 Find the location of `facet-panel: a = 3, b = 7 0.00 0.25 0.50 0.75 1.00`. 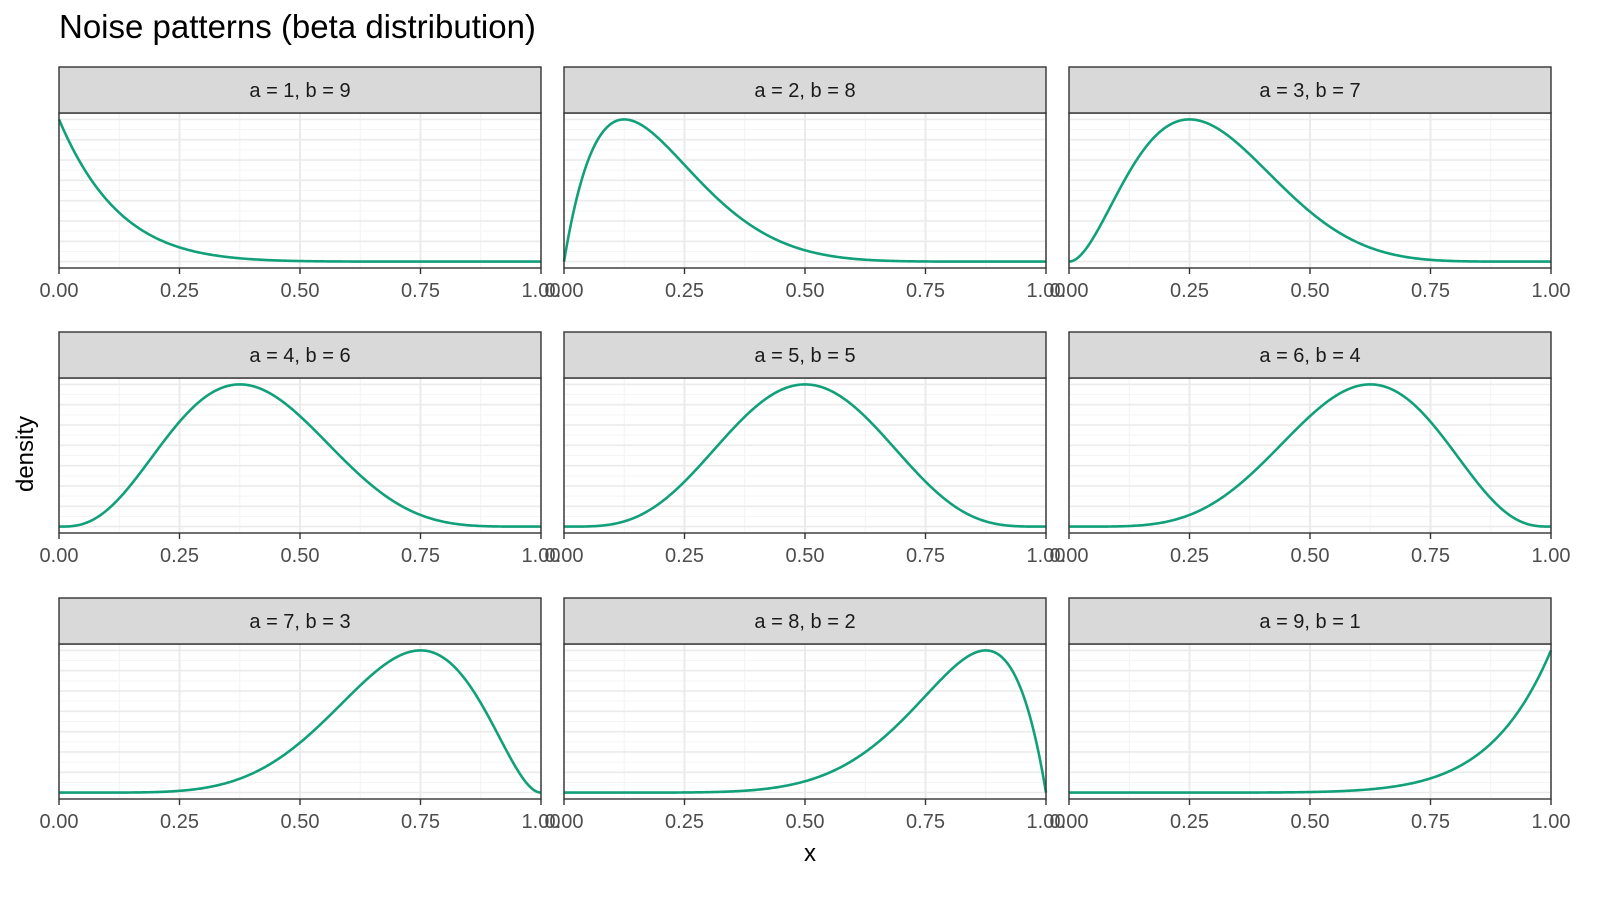

facet-panel: a = 3, b = 7 0.00 0.25 0.50 0.75 1.00 is located at coordinates (1310, 184).